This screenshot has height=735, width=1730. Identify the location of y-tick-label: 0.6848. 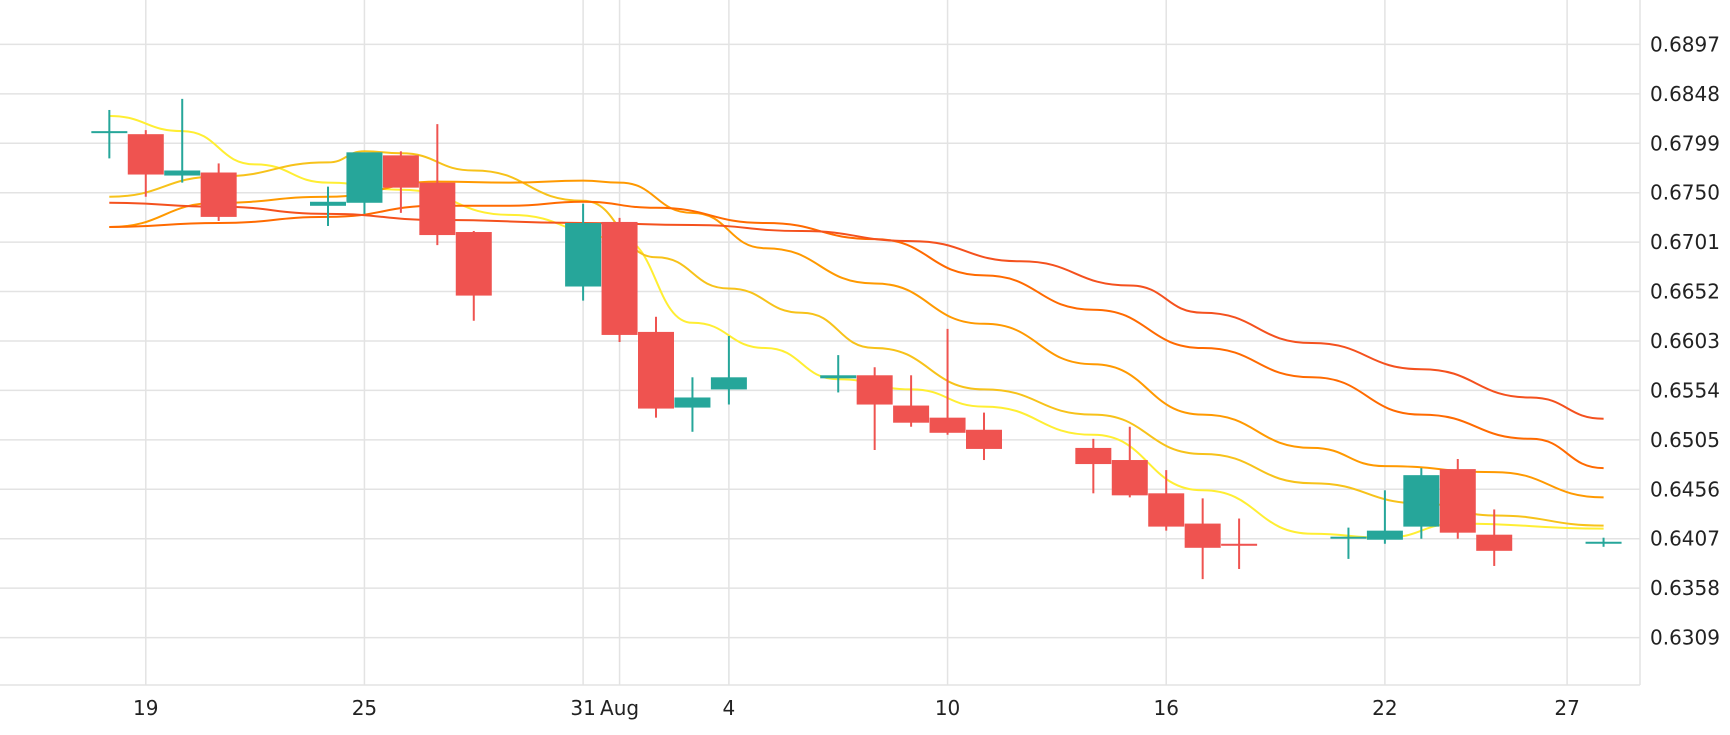
(1685, 94).